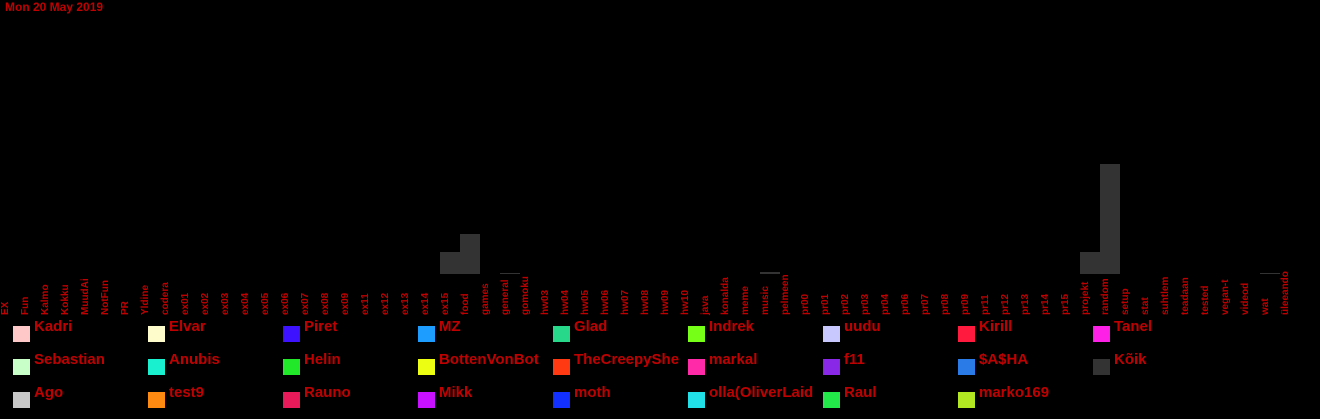 The width and height of the screenshot is (1320, 419). Describe the element at coordinates (1005, 304) in the screenshot. I see `tick-label-pr12: pr12` at that location.